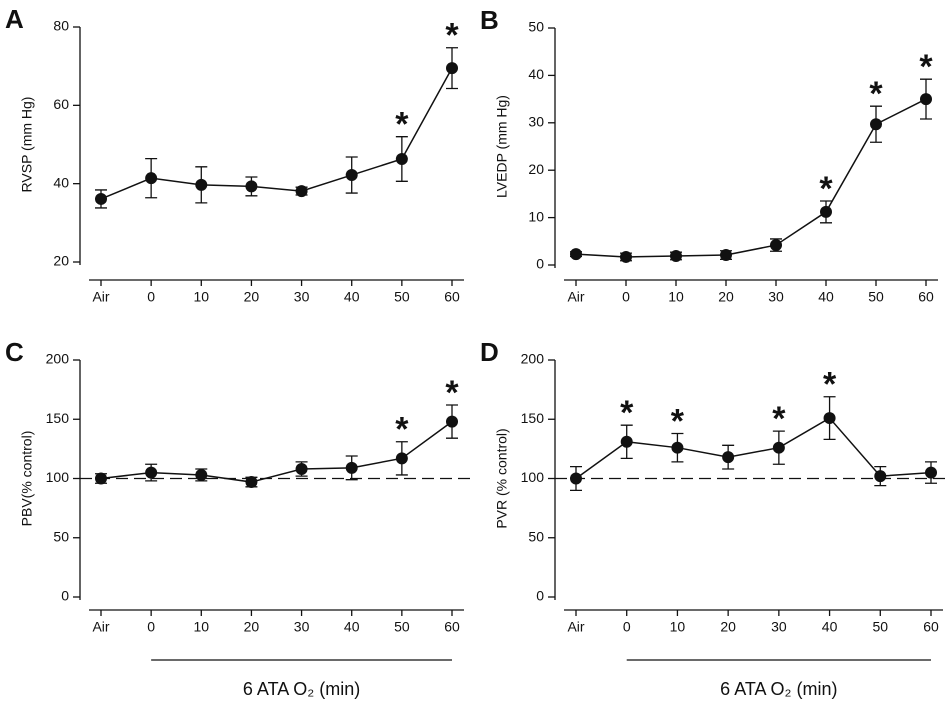 Image resolution: width=951 pixels, height=703 pixels. I want to click on y-tick-label: 150, so click(533, 418).